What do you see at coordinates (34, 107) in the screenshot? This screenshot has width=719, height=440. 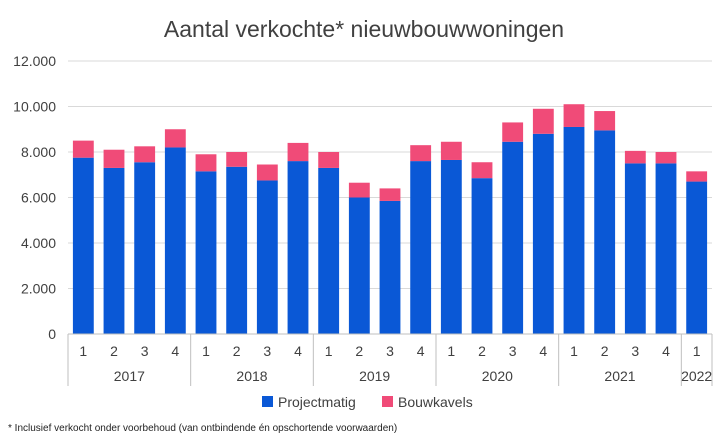 I see `y-tick-label: 10.000` at bounding box center [34, 107].